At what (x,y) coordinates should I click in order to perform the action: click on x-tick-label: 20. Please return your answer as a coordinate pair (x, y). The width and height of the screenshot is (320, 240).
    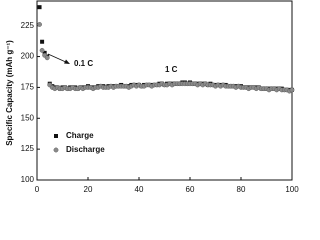
    Looking at the image, I should click on (88, 189).